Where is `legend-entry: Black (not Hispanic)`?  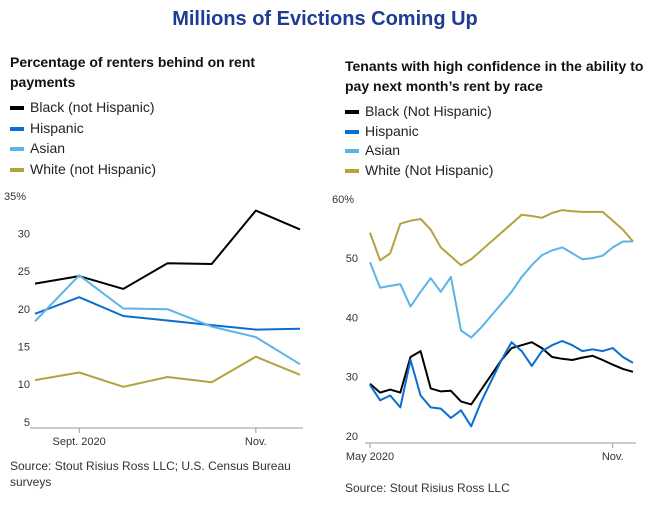 legend-entry: Black (not Hispanic) is located at coordinates (82, 107).